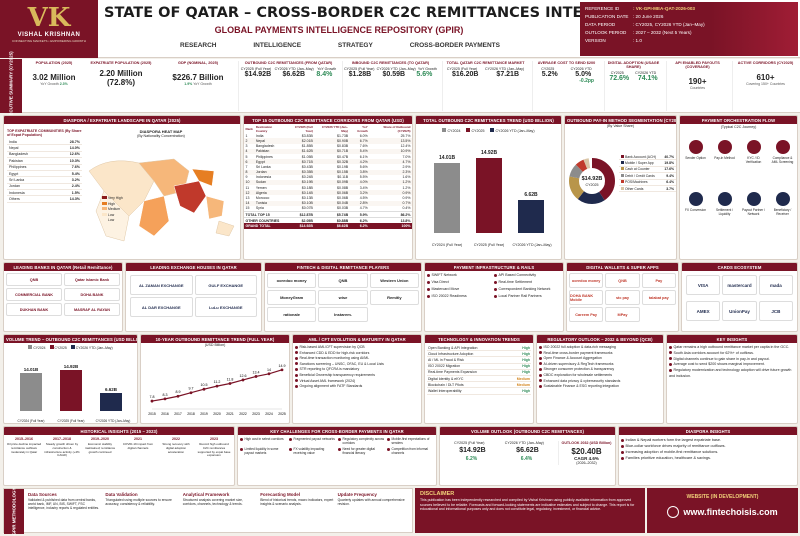  What do you see at coordinates (730, 512) in the screenshot?
I see `website-link: www.fintechoisis.com` at bounding box center [730, 512].